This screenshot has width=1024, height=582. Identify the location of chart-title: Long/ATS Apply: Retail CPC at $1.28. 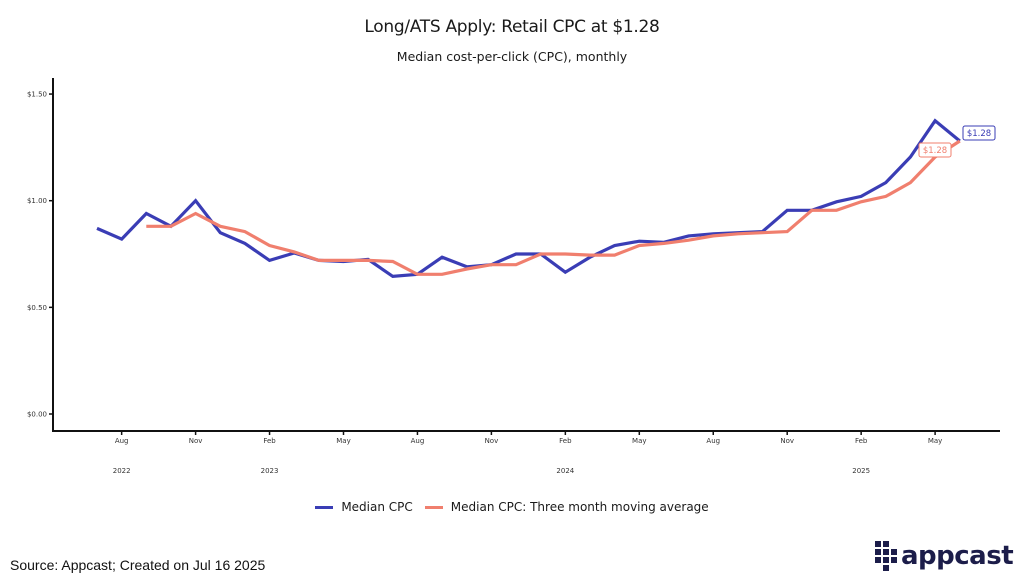
(512, 27).